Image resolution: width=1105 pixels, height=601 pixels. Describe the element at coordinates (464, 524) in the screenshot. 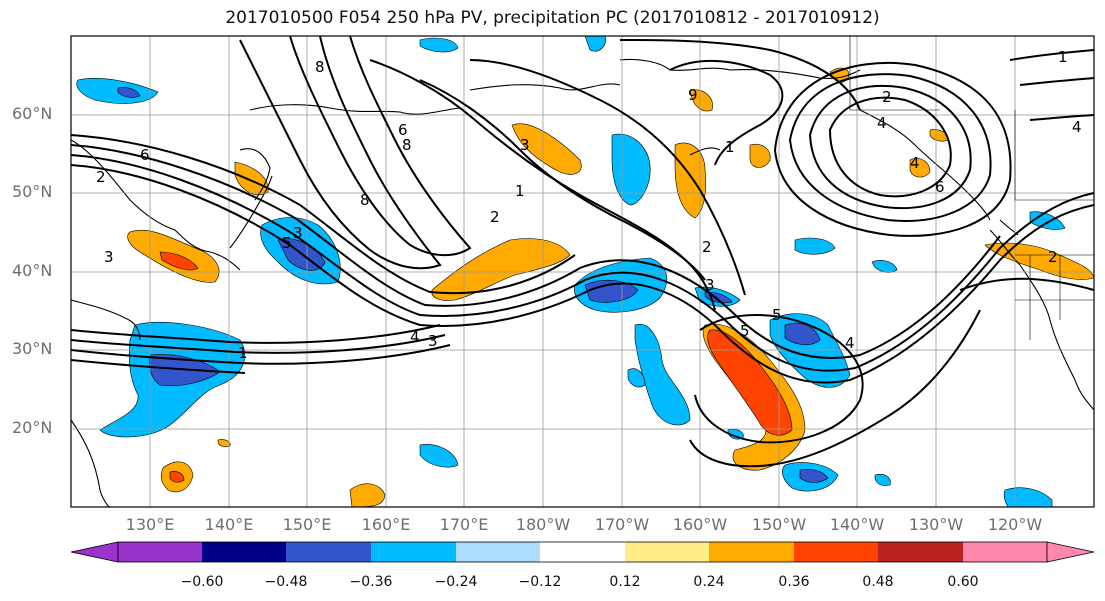

I see `lon-label: 170°E` at that location.